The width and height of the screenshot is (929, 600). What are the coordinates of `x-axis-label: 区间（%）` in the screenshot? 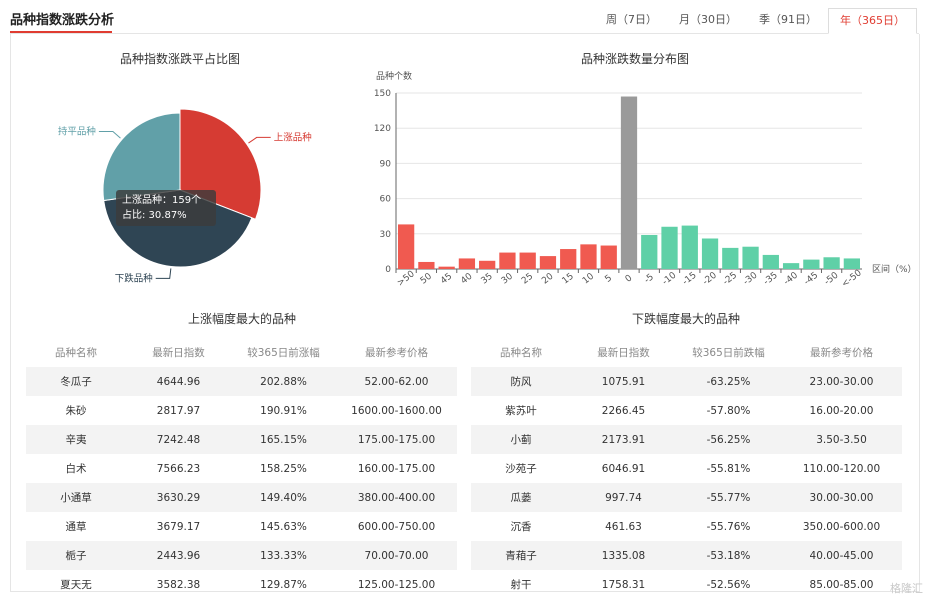 It's located at (894, 269).